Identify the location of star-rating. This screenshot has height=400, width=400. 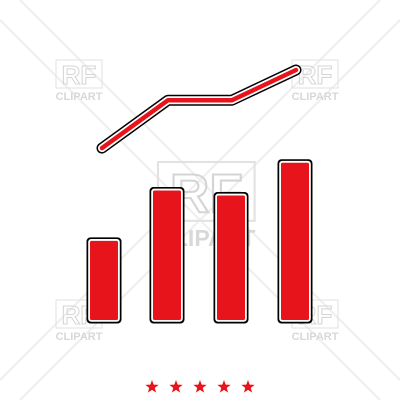
(200, 386).